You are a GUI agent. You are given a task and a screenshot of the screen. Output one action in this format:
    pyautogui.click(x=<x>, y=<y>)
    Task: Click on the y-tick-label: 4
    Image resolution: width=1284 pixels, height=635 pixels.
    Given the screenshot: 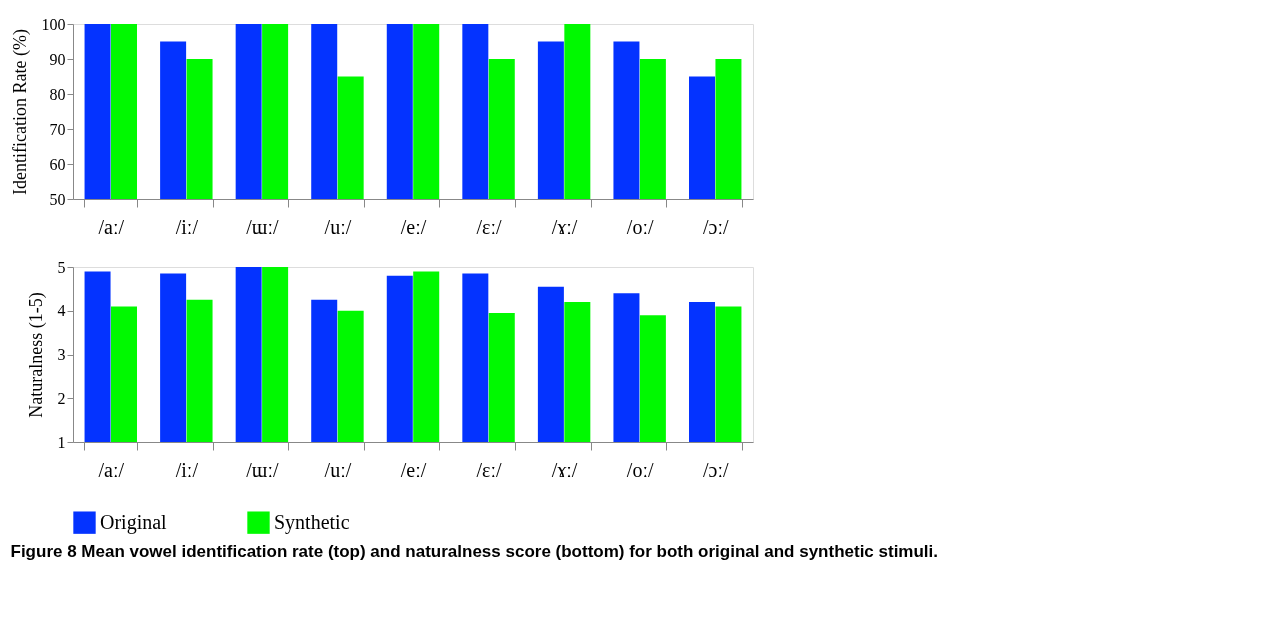 What is the action you would take?
    pyautogui.click(x=61, y=311)
    